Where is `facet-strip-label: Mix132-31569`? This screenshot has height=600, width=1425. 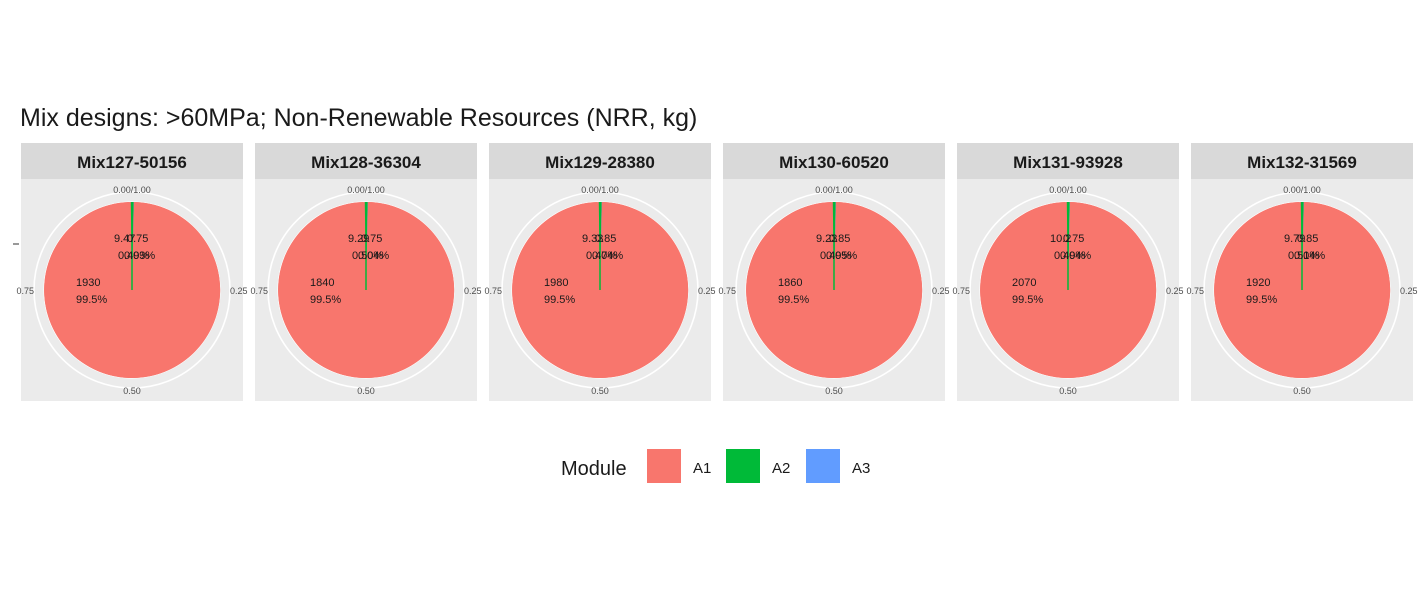 facet-strip-label: Mix132-31569 is located at coordinates (1302, 162).